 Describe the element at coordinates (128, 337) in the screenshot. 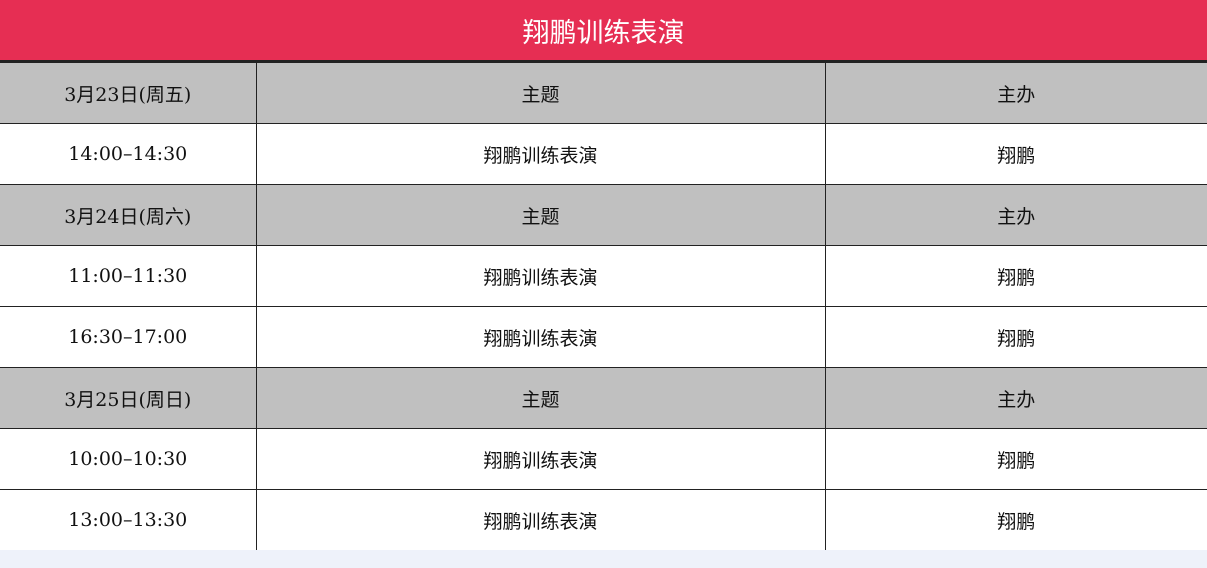

I see `slot-time: 16:30–17:00` at that location.